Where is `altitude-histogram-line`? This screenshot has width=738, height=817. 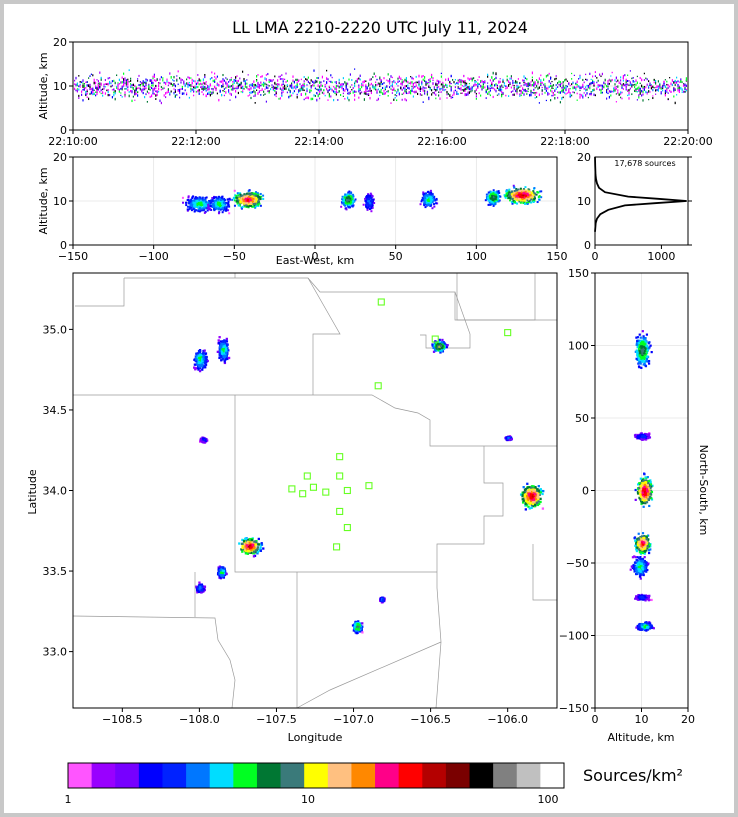
altitude-histogram-line is located at coordinates (640, 194).